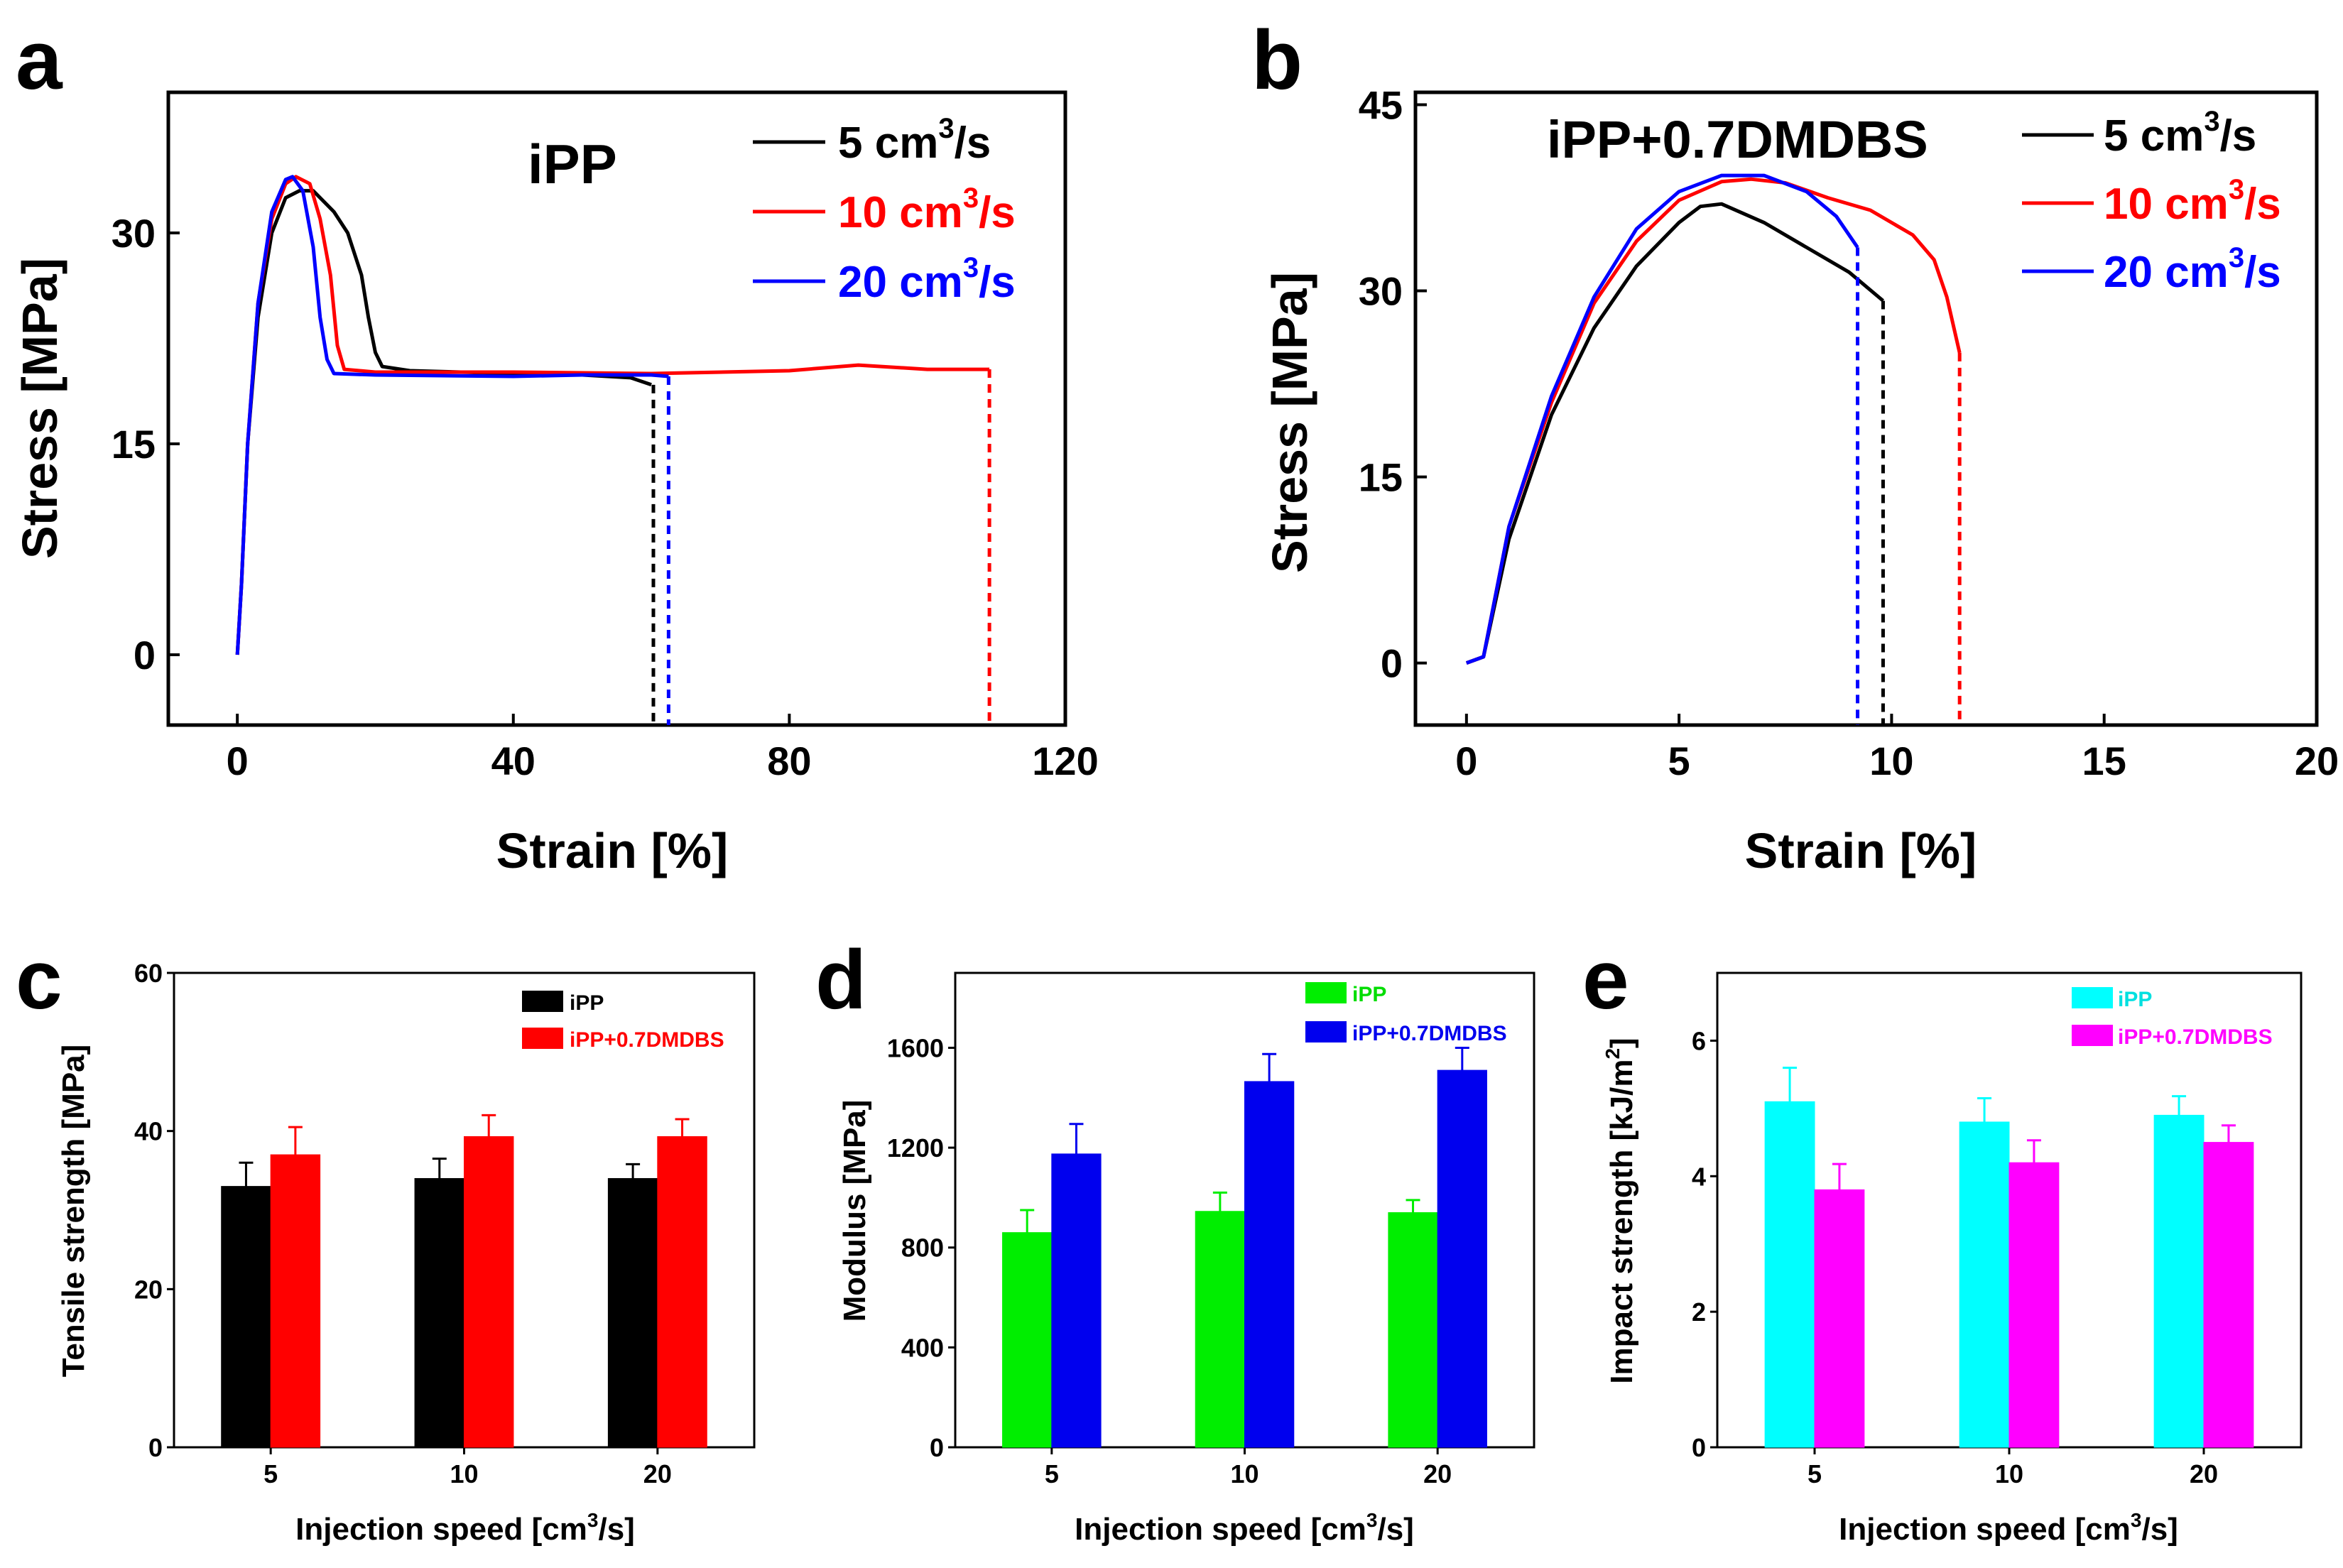 This screenshot has width=2343, height=1568. What do you see at coordinates (647, 1040) in the screenshot?
I see `legend-label-c-dmdbs: iPP+0.7DMDBS` at bounding box center [647, 1040].